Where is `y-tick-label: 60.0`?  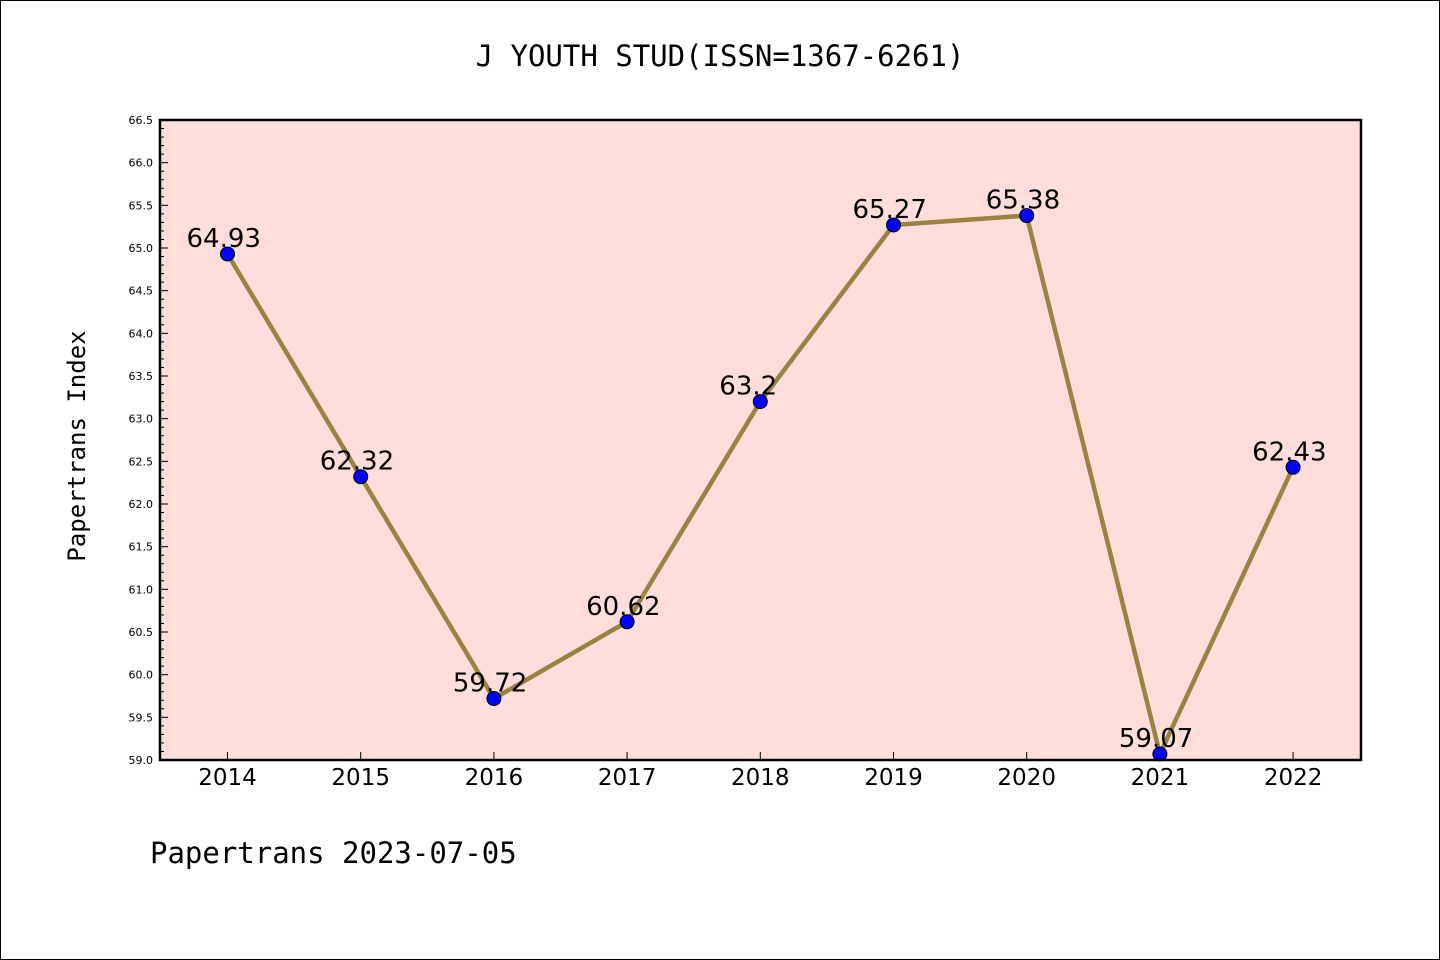 y-tick-label: 60.0 is located at coordinates (141, 675).